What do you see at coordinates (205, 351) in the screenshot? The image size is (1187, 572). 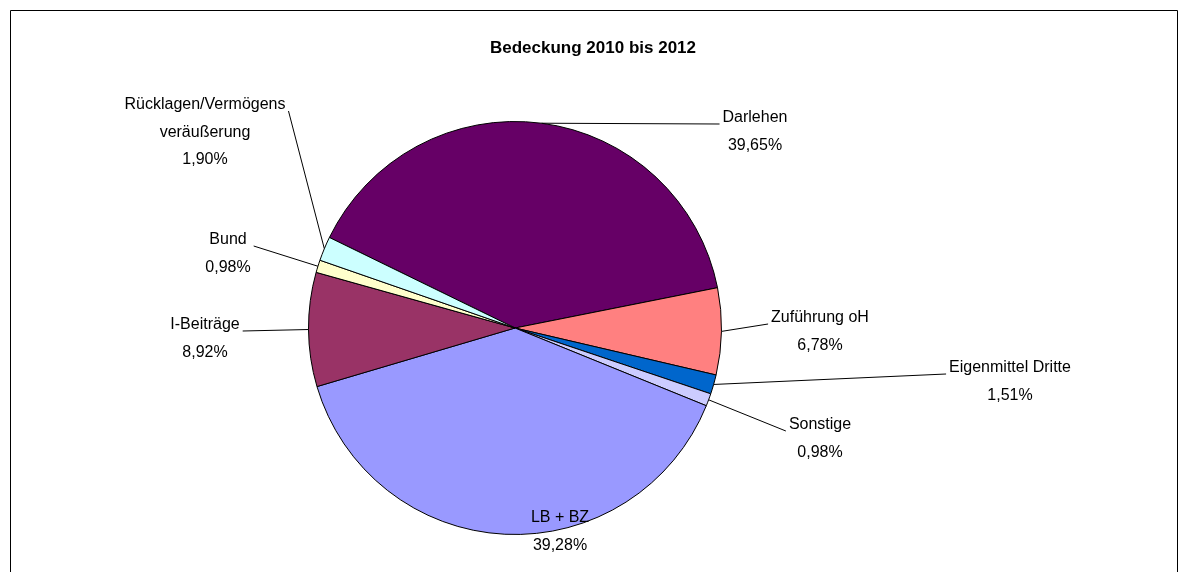 I see `data-label: 8,92%` at bounding box center [205, 351].